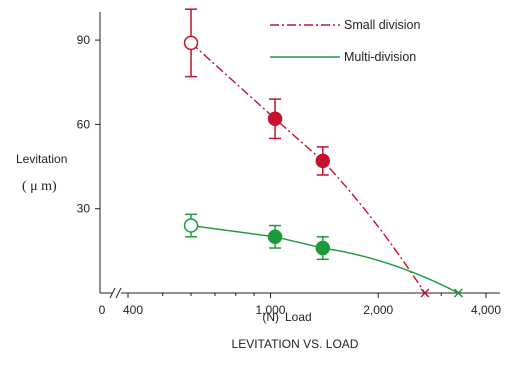 This screenshot has width=516, height=382. What do you see at coordinates (345, 41) in the screenshot?
I see `legend: Small division Multi-division` at bounding box center [345, 41].